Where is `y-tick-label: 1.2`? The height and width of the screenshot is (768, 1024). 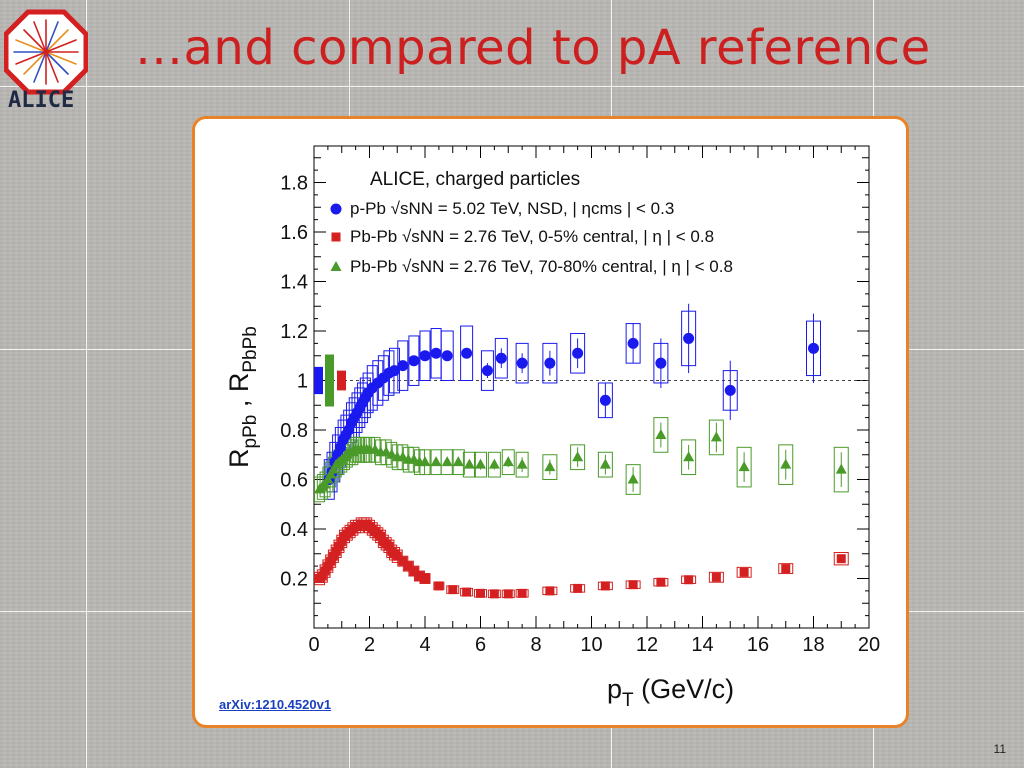 y-tick-label: 1.2 is located at coordinates (294, 332).